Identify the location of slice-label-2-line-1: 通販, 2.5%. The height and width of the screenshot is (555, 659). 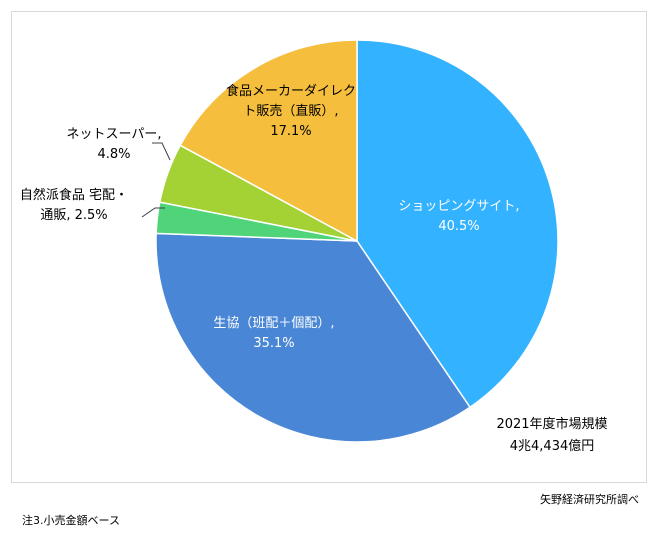
(73, 215).